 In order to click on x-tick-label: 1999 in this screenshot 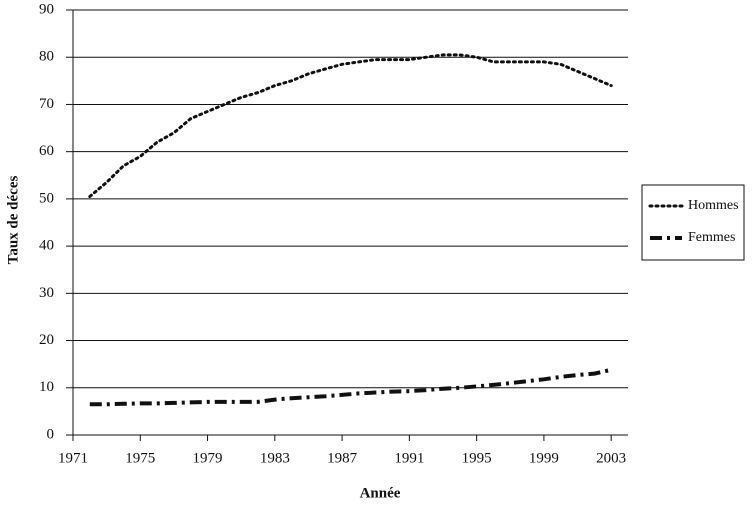, I will do `click(544, 458)`.